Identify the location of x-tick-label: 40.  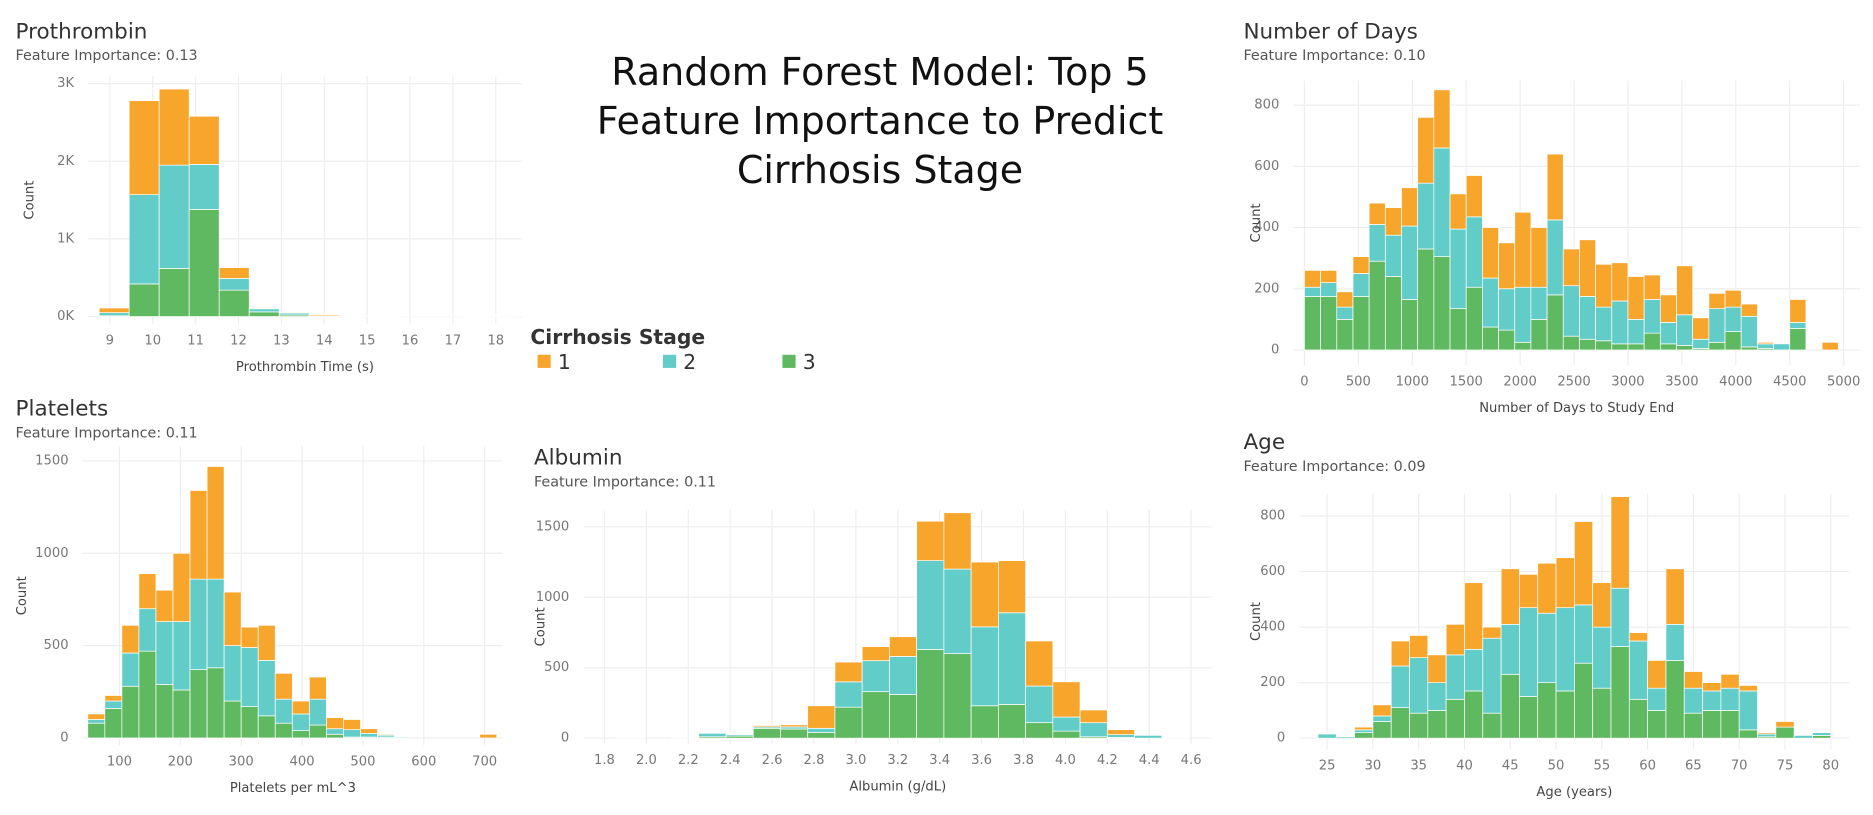
(1464, 766).